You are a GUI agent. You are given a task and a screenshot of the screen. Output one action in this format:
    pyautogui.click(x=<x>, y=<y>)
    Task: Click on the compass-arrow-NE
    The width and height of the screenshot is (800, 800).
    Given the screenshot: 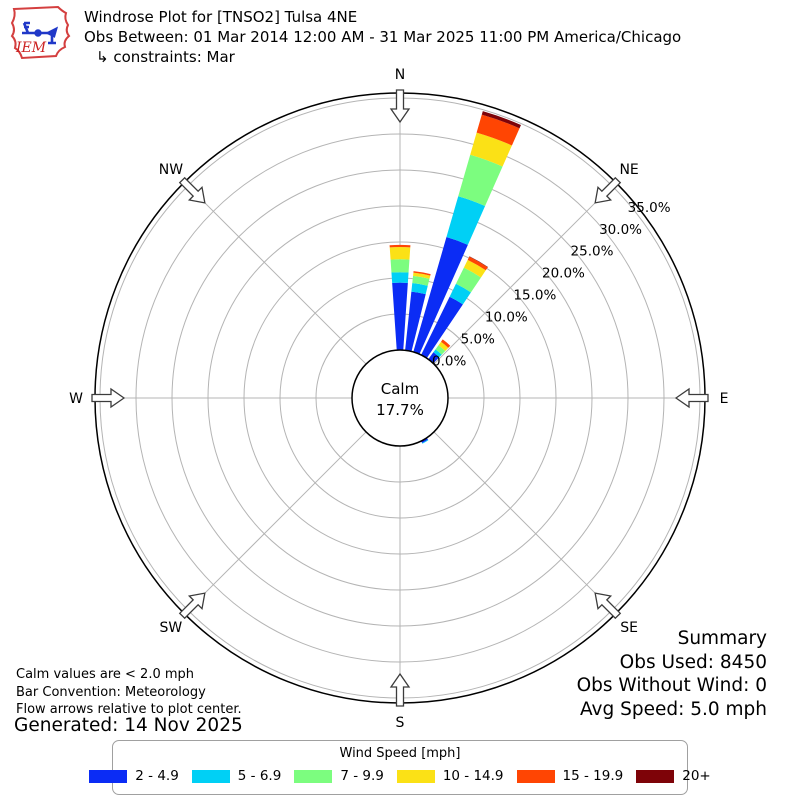 What is the action you would take?
    pyautogui.click(x=608, y=190)
    